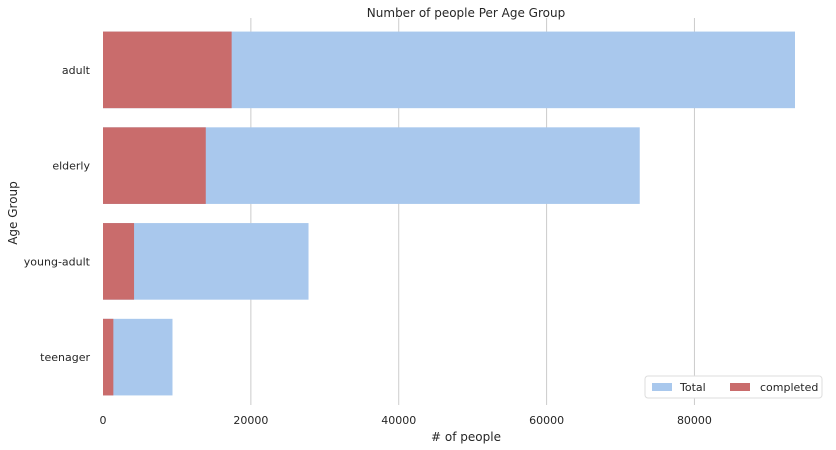 This screenshot has height=450, width=836. Describe the element at coordinates (692, 387) in the screenshot. I see `legend-label-total: Total` at that location.